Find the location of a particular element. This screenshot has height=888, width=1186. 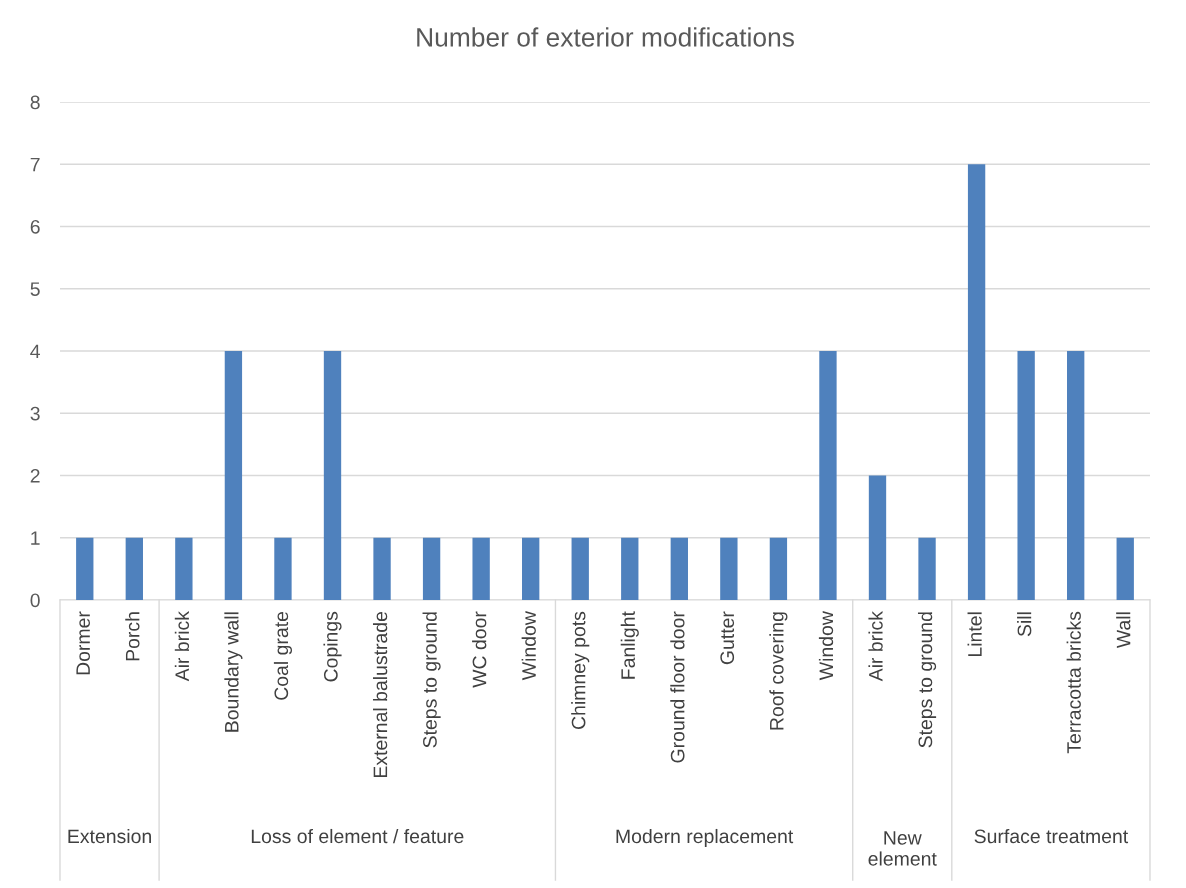

y-tick-label: 1 is located at coordinates (35, 538).